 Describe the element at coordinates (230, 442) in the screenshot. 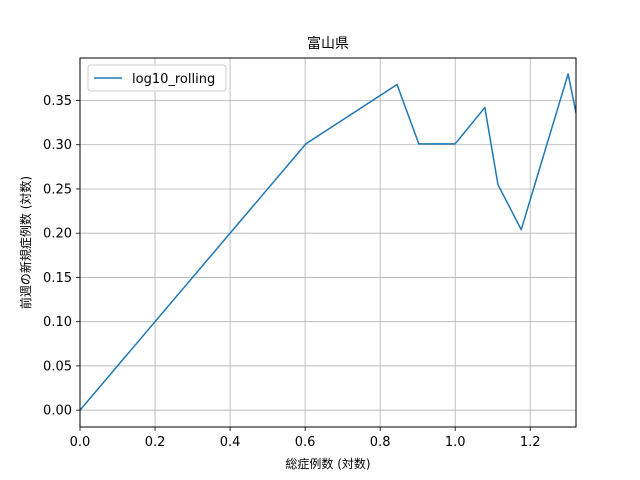

I see `x-tick-label: 0.4` at that location.